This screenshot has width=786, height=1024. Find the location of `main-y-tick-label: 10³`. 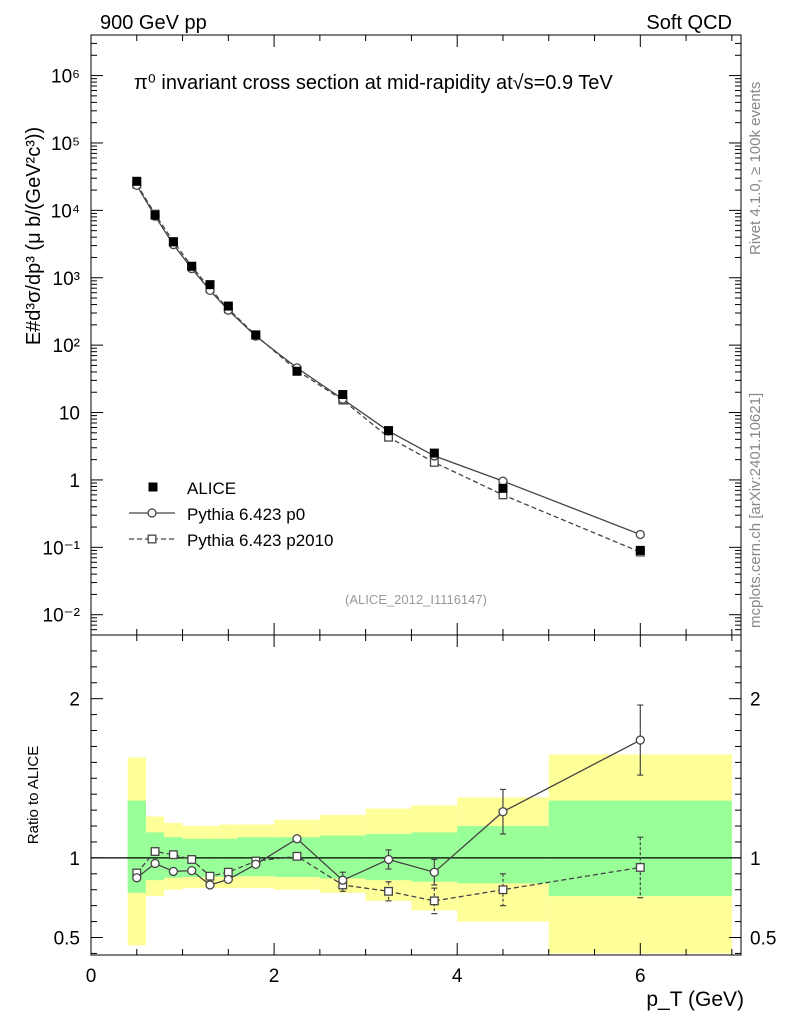

main-y-tick-label: 10³ is located at coordinates (66, 279).